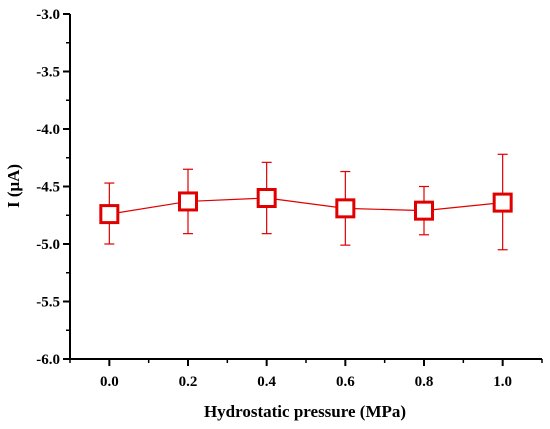  I want to click on y-tick-label: -3.0, so click(48, 15).